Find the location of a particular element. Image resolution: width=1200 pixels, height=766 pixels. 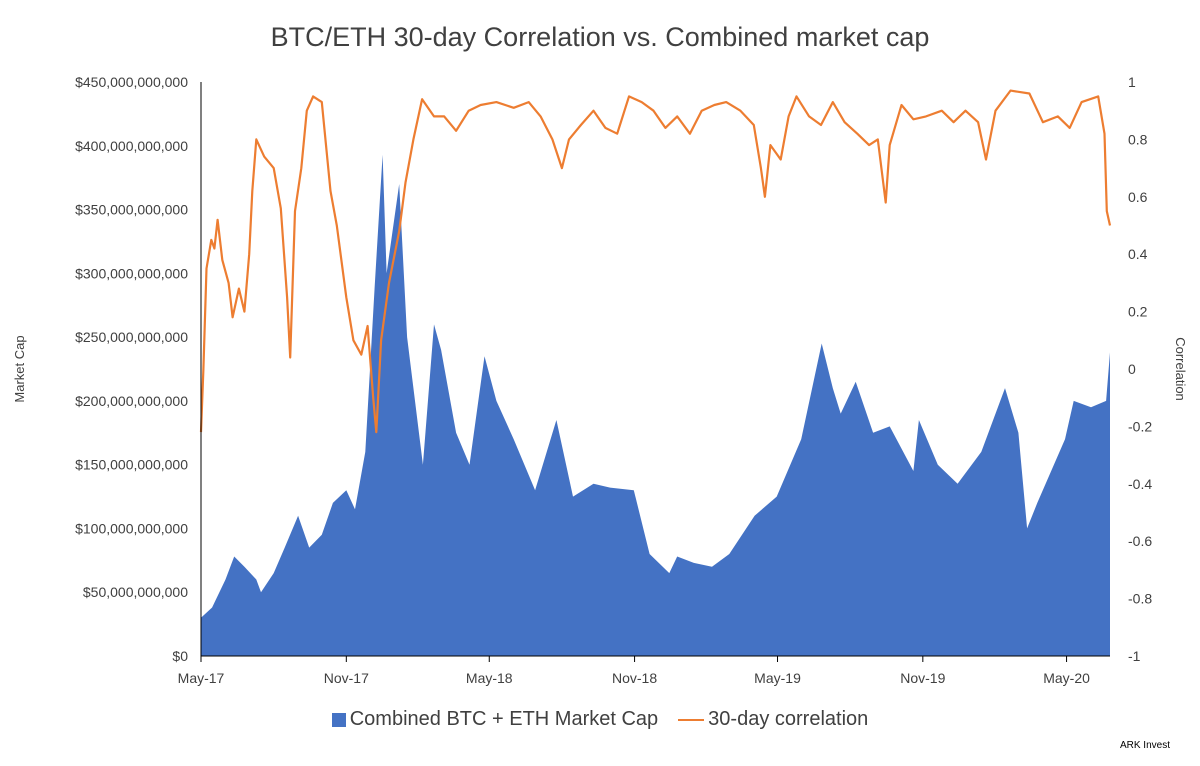

legend-label-market-cap: Combined BTC + ETH Market Cap is located at coordinates (504, 719).